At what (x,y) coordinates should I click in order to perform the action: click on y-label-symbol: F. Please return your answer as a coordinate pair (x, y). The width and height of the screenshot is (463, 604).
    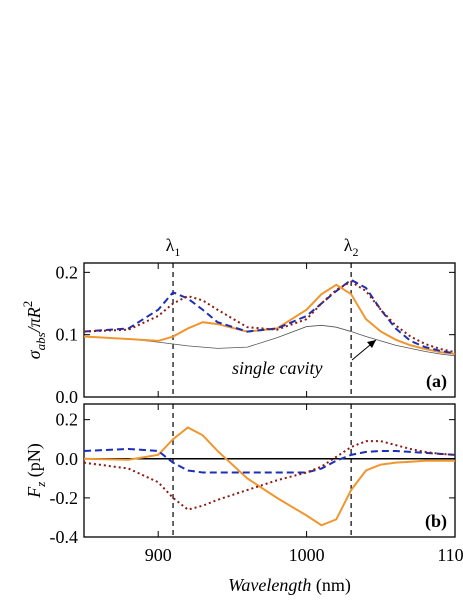
    Looking at the image, I should click on (34, 492).